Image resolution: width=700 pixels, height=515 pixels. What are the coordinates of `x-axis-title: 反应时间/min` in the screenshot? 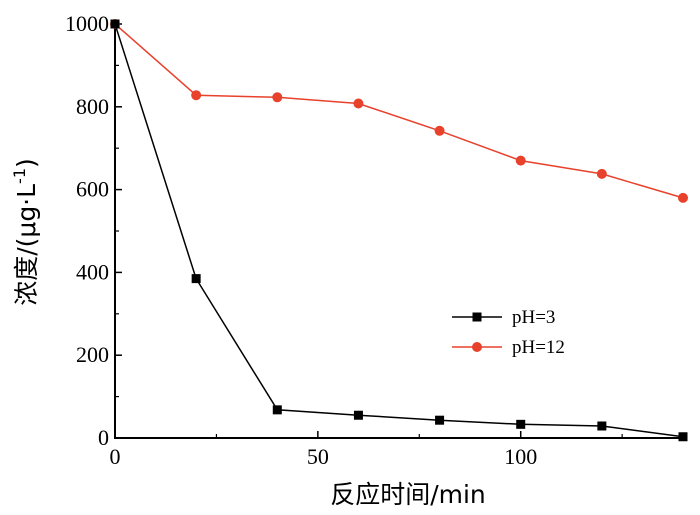 It's located at (408, 494).